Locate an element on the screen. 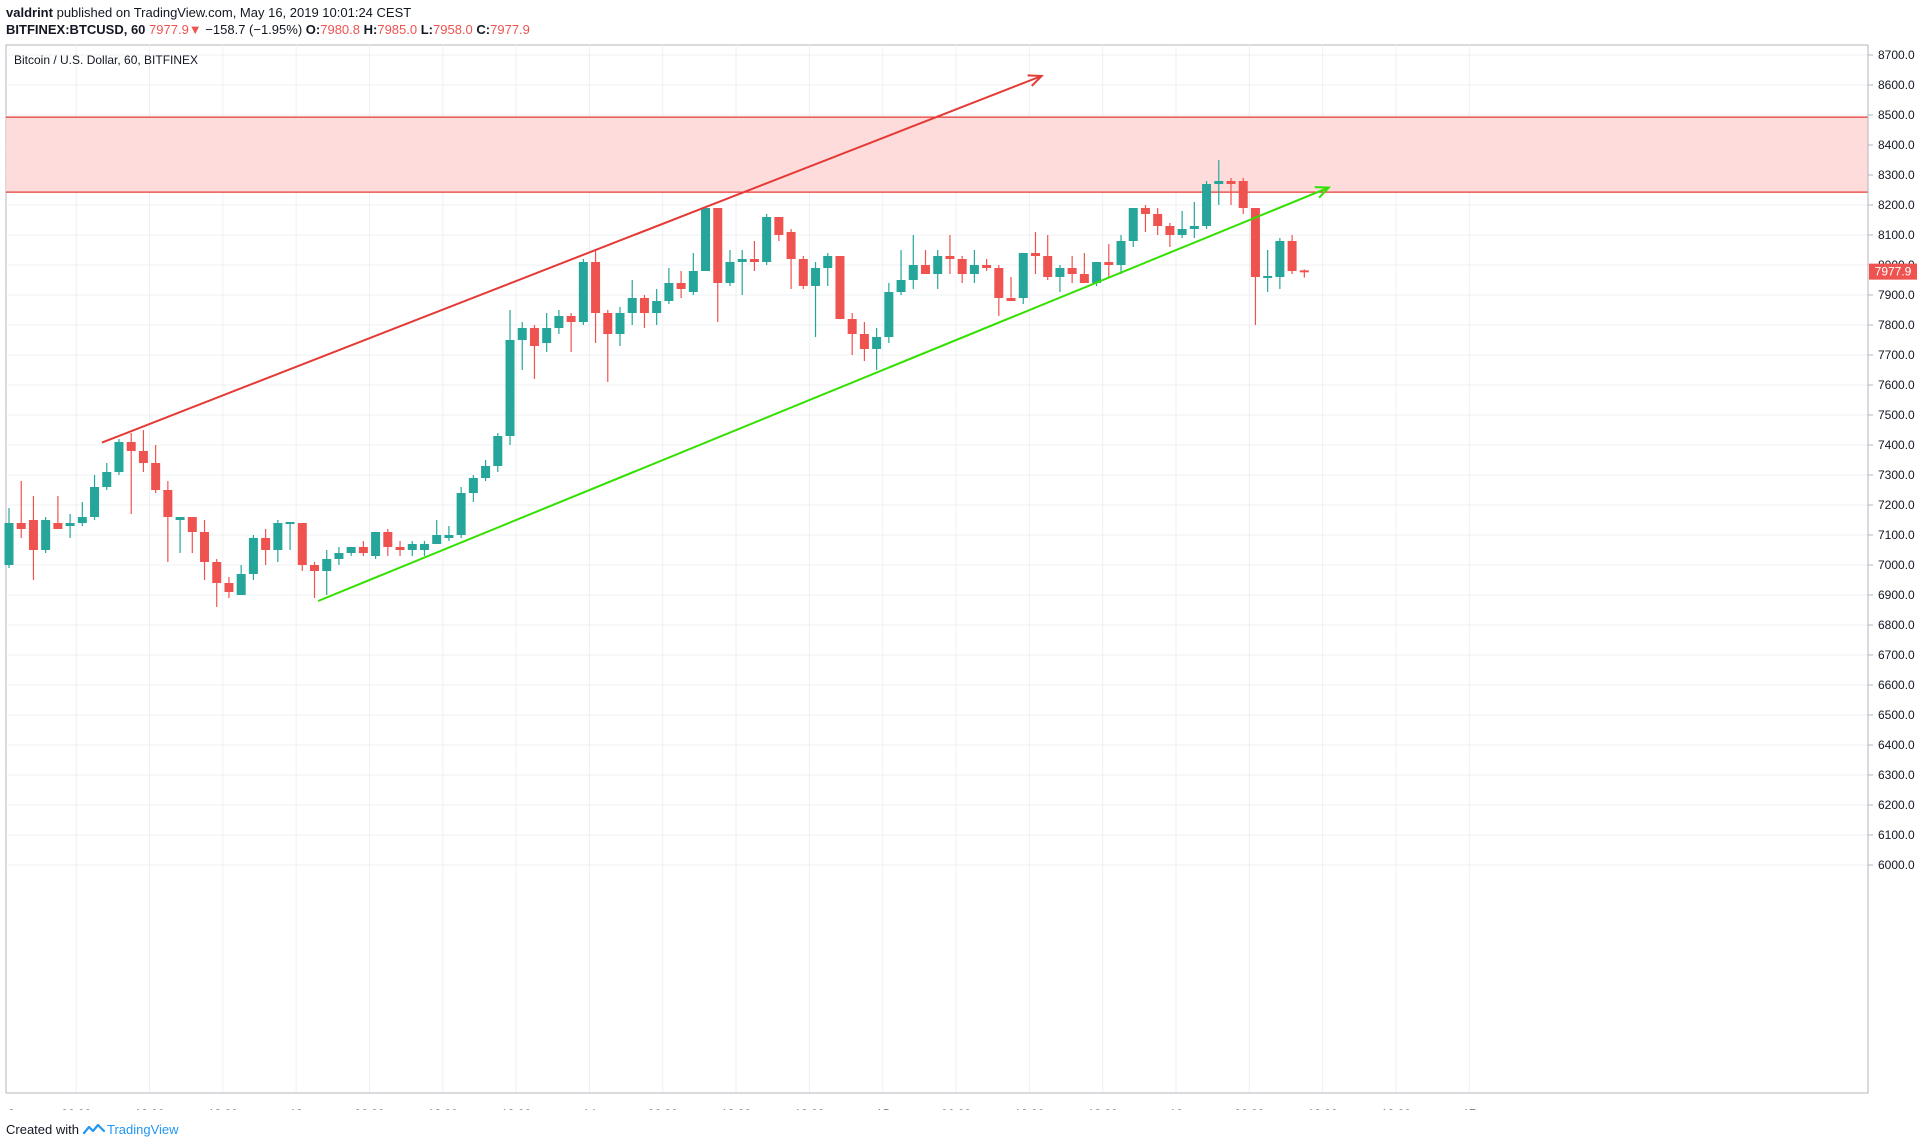  price-axis-label: 8100.0 is located at coordinates (1896, 235).